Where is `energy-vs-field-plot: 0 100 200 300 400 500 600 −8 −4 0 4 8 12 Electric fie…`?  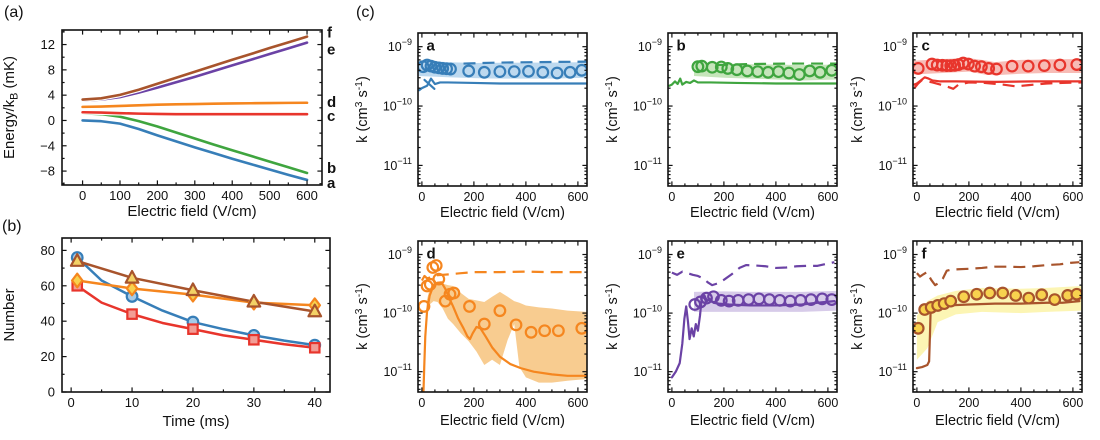
energy-vs-field-plot: 0 100 200 300 400 500 600 −8 −4 0 4 8 12 Electric fie… is located at coordinates (168, 122).